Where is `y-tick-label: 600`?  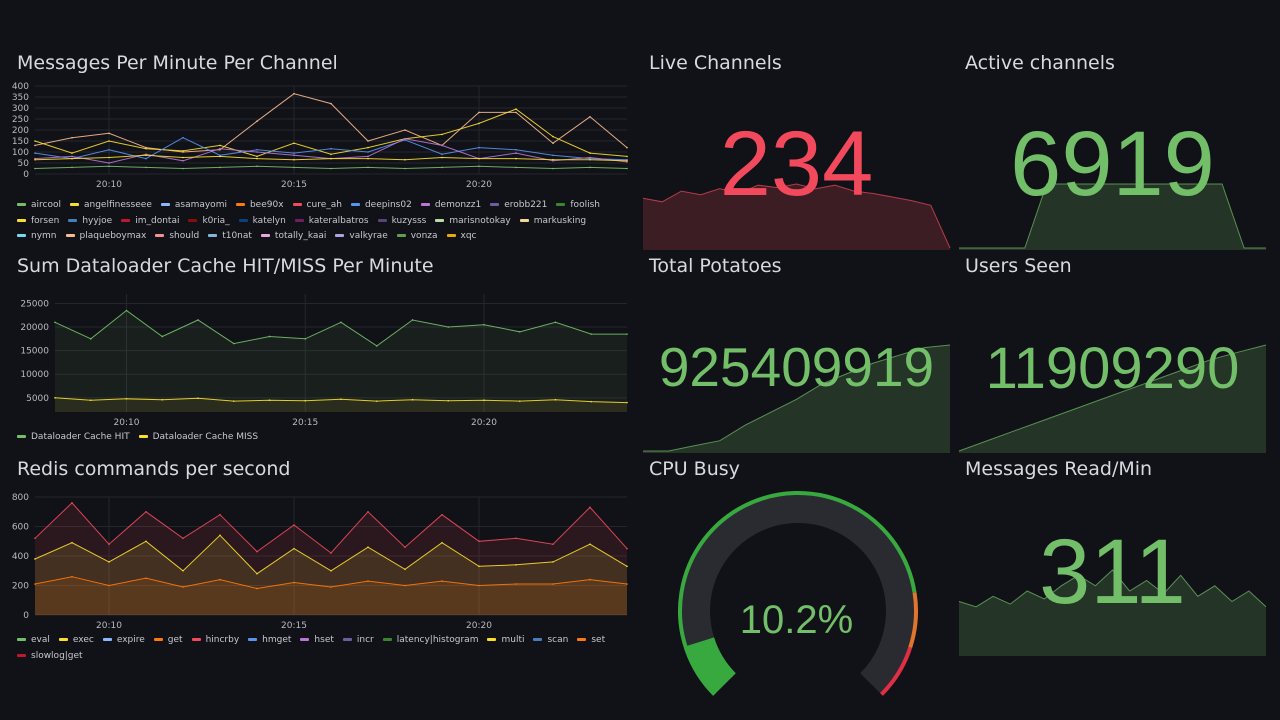 y-tick-label: 600 is located at coordinates (20, 528).